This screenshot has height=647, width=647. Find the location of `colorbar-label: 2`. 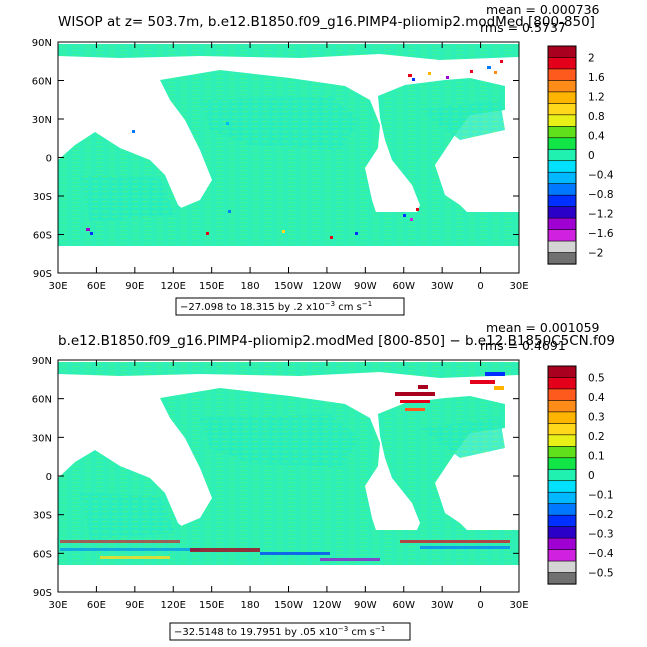

colorbar-label: 2 is located at coordinates (591, 58).